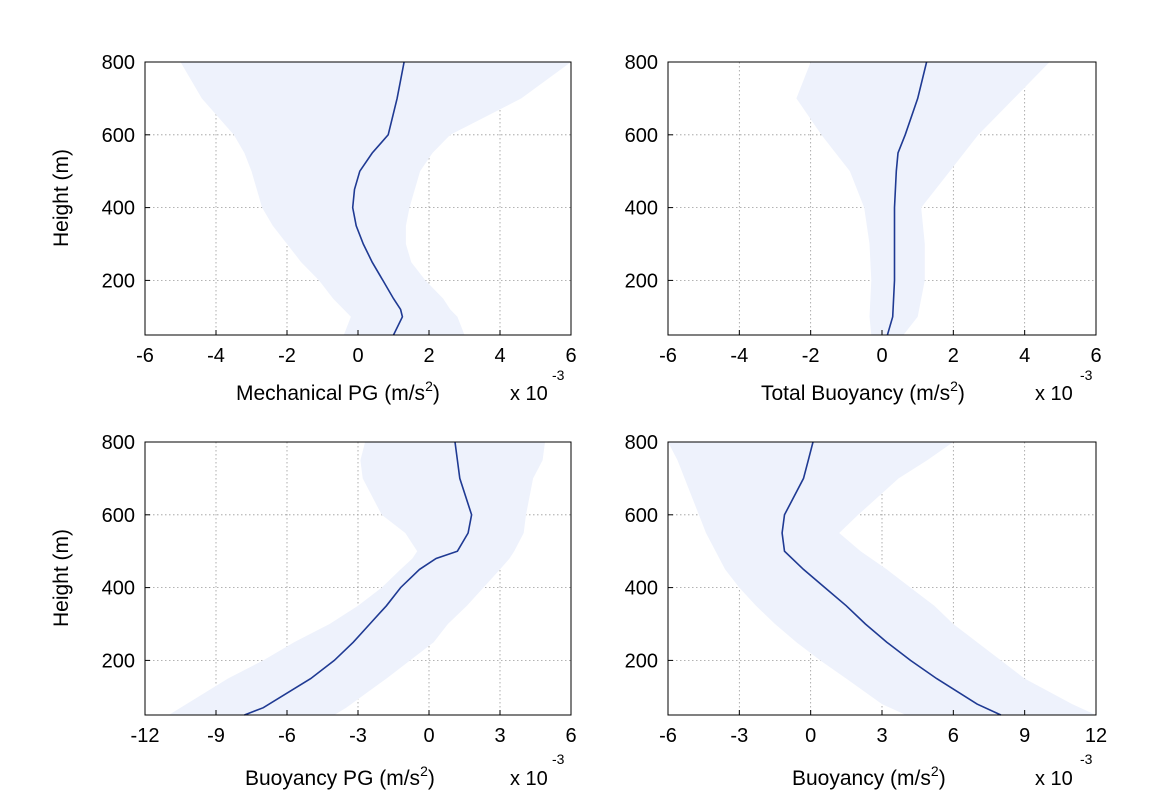  Describe the element at coordinates (216, 736) in the screenshot. I see `x-tick-label: -9` at that location.